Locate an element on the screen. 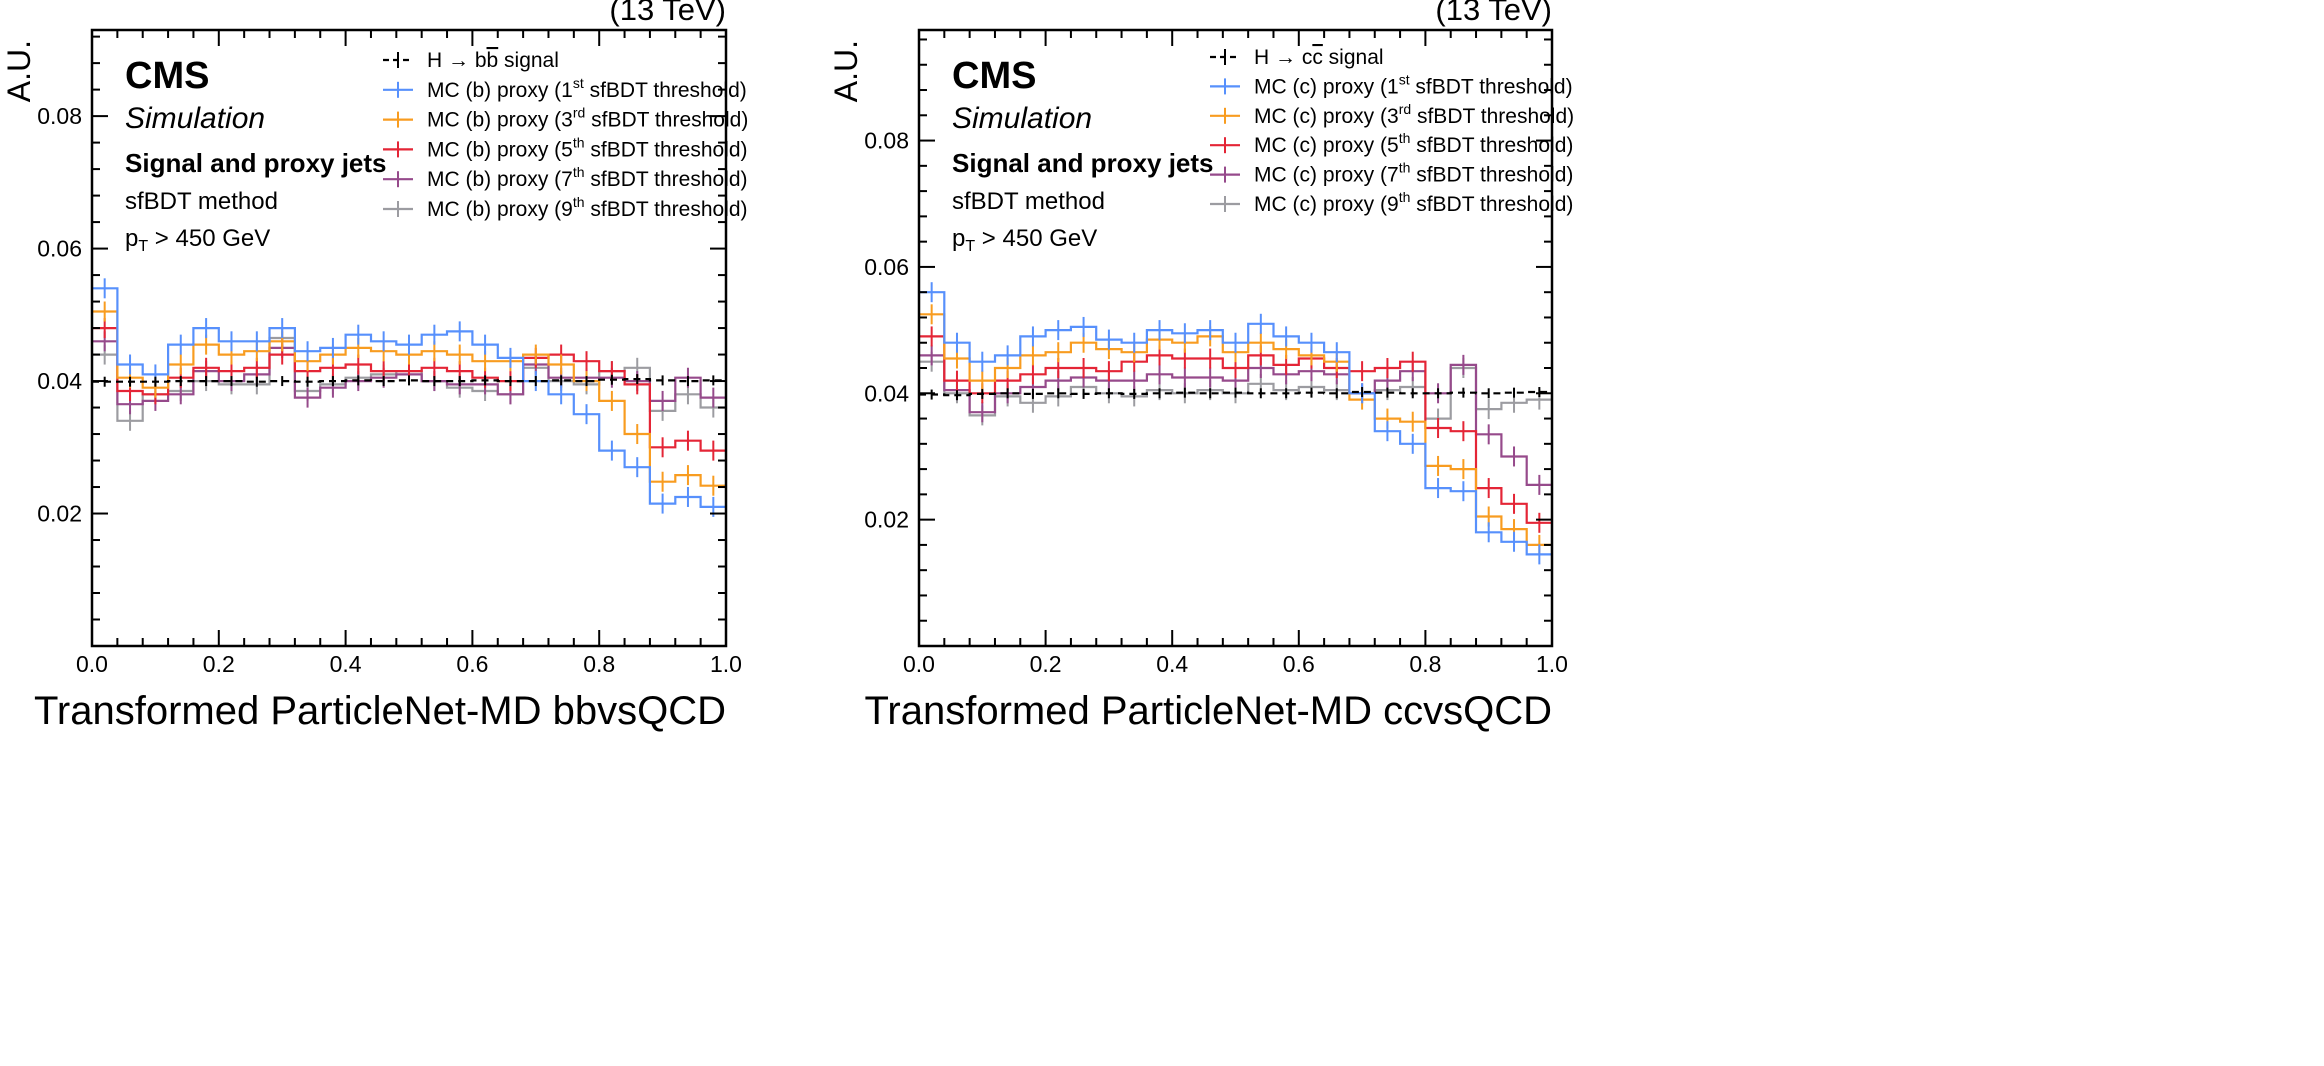 This screenshot has width=2324, height=1066. legend-label-th9: MC (b) proxy (9th sfBDT threshold) is located at coordinates (587, 207).